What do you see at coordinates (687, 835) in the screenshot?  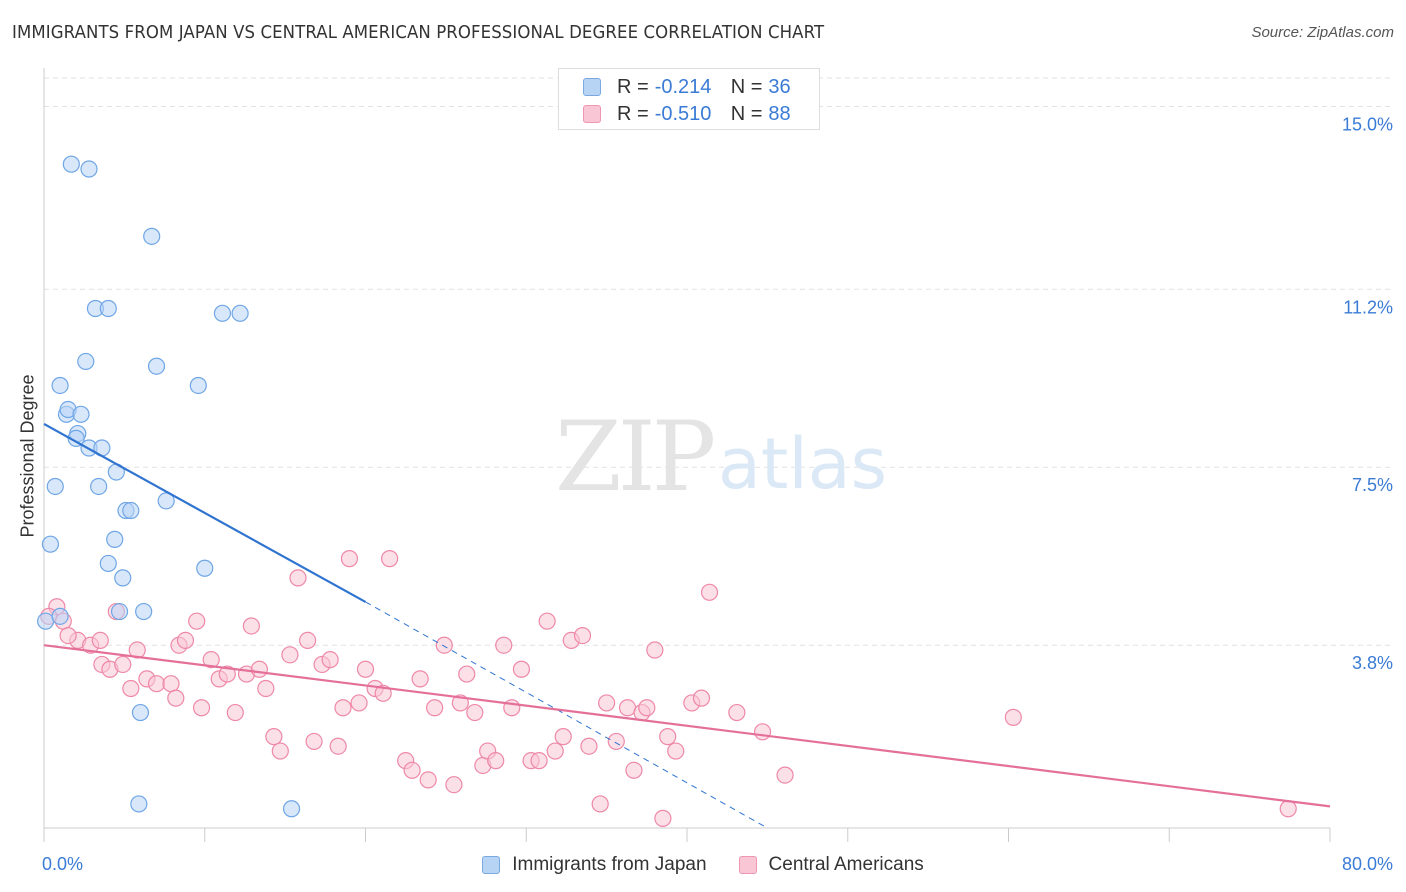 I see `x-ticks` at bounding box center [687, 835].